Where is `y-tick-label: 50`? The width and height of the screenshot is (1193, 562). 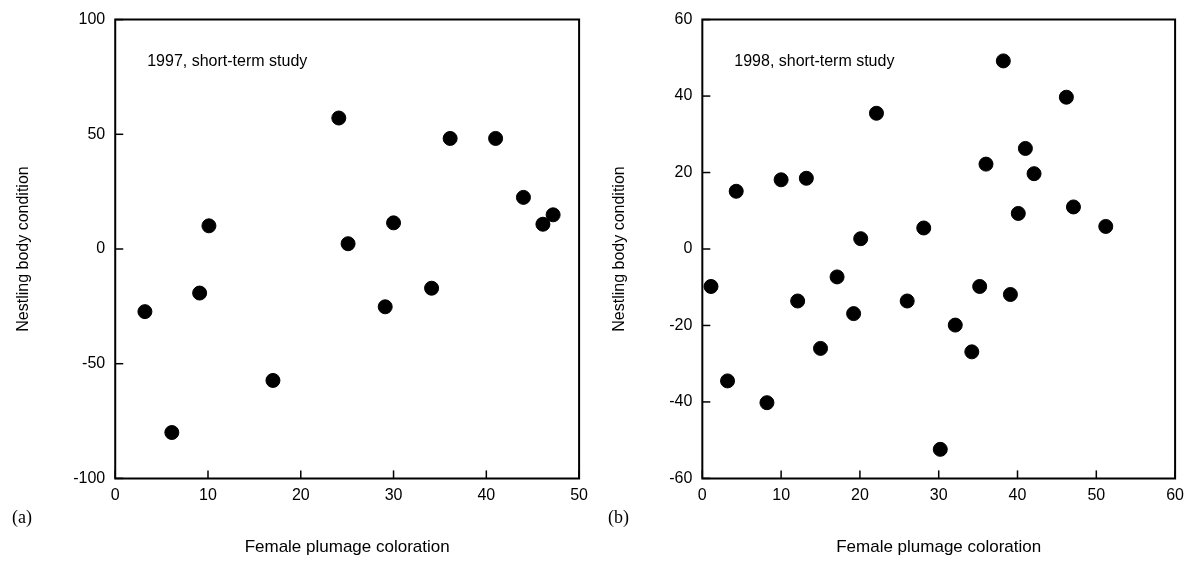 y-tick-label: 50 is located at coordinates (96, 133).